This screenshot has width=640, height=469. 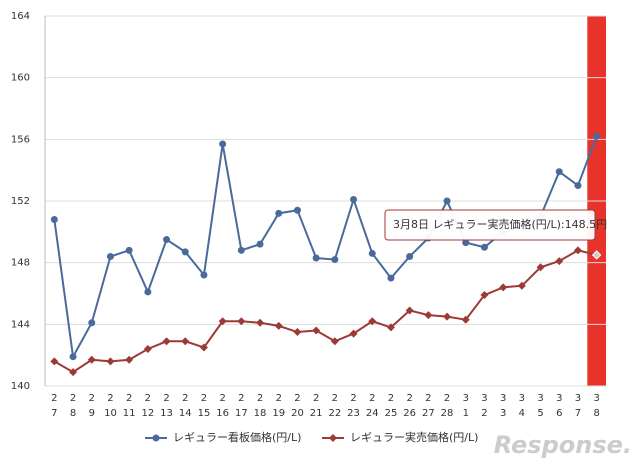 I want to click on x-tick-label: 24, so click(x=372, y=413).